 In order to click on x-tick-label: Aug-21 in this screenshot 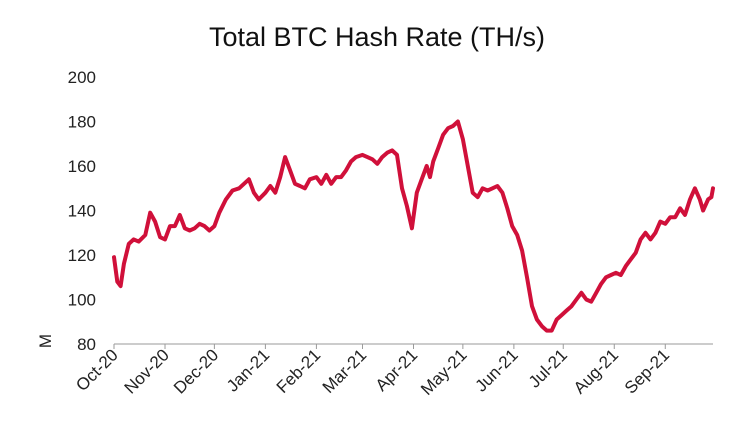, I will do `click(596, 371)`.